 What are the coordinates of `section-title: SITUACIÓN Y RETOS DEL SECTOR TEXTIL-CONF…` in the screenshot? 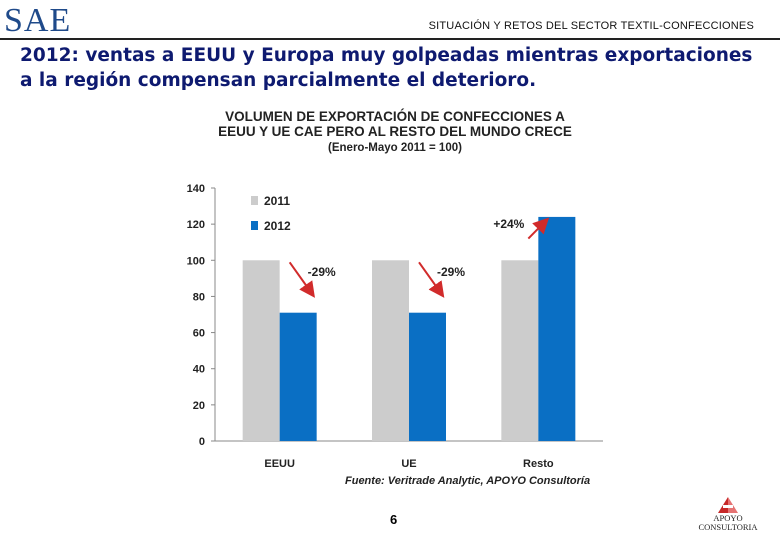 It's located at (591, 26).